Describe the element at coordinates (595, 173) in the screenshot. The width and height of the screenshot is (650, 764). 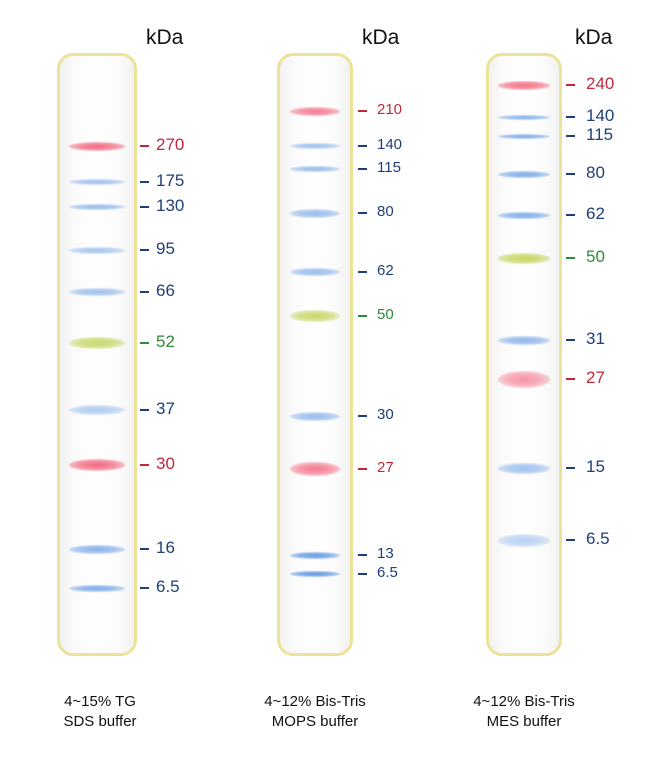
I see `marker-mw-label: 80` at that location.